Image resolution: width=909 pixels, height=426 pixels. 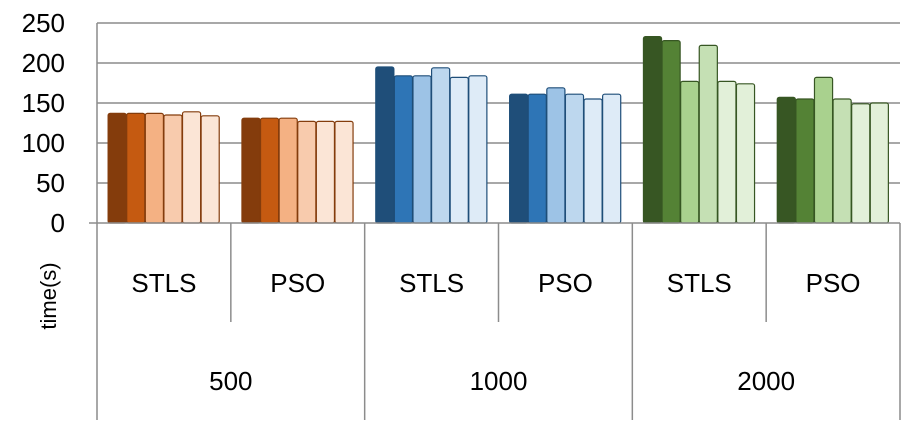 I want to click on y-axis-label: time(s), so click(x=48, y=295).